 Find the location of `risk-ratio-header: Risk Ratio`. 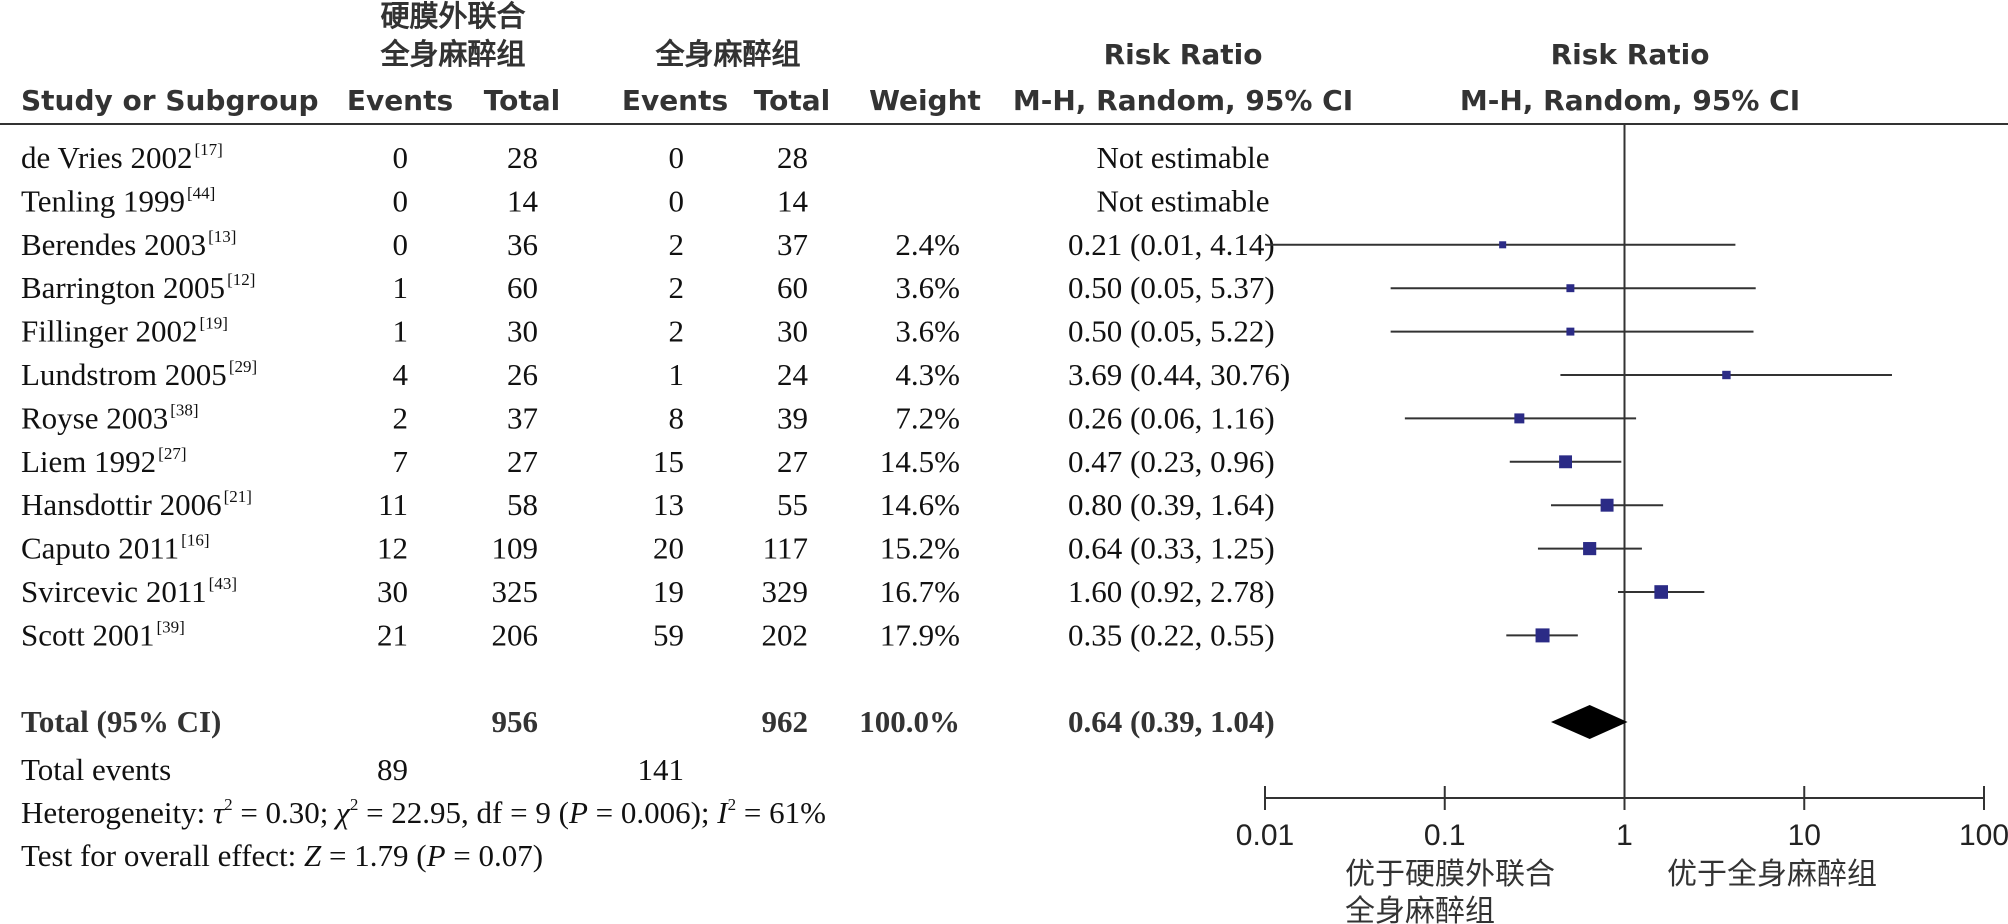

risk-ratio-header: Risk Ratio is located at coordinates (1183, 54).